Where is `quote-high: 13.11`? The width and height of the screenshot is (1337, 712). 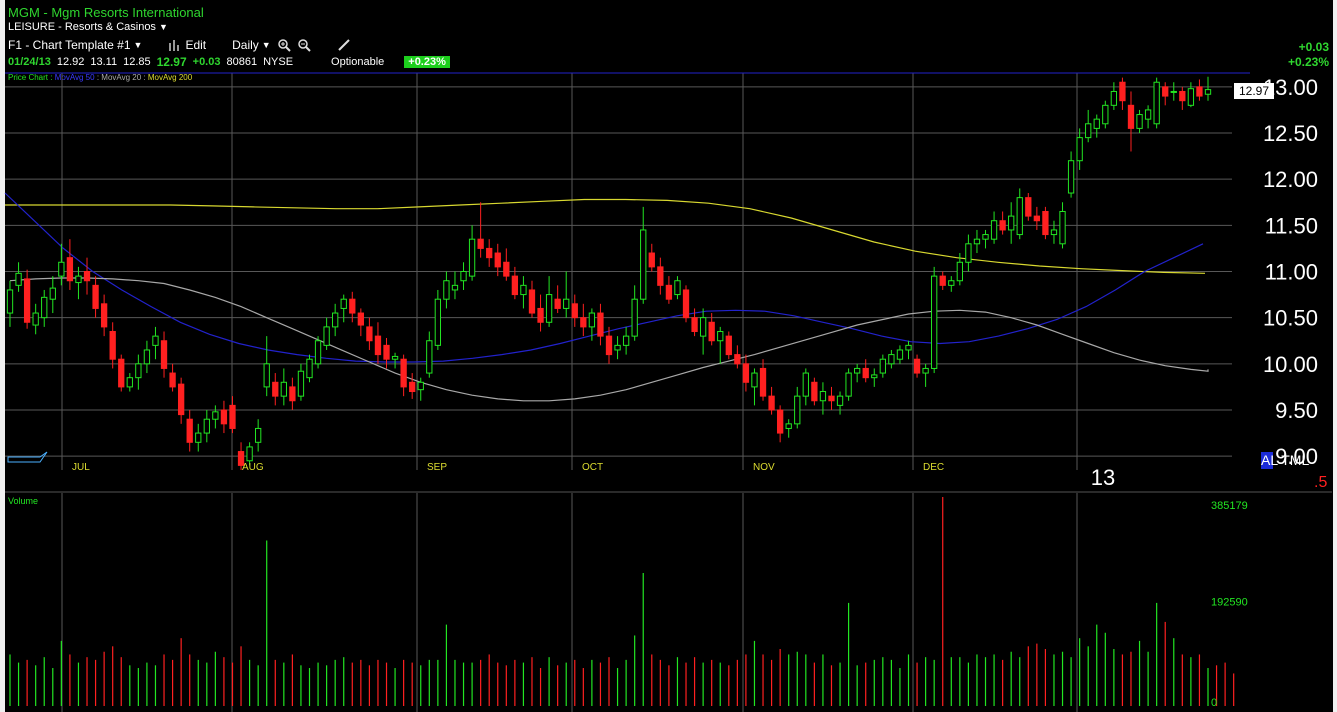
quote-high: 13.11 is located at coordinates (104, 62).